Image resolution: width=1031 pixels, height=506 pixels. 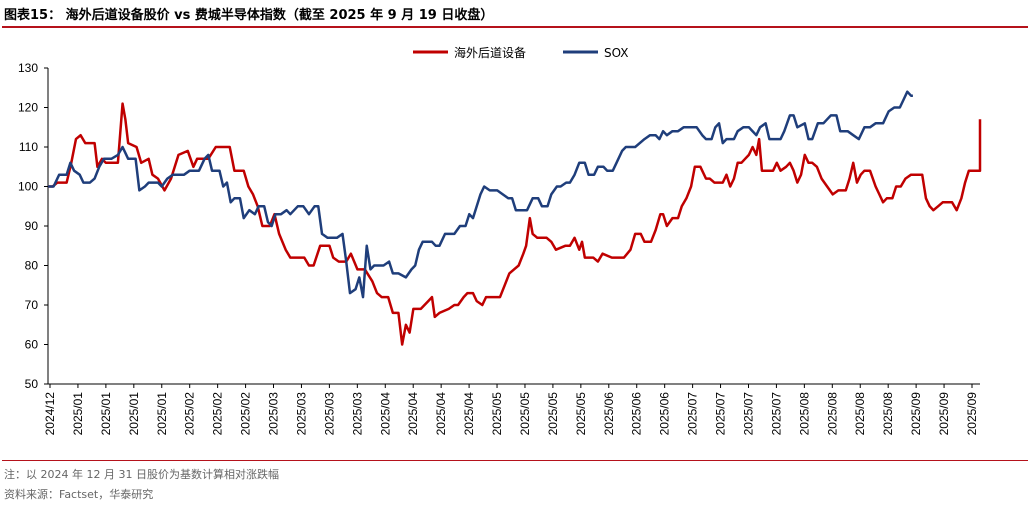 What do you see at coordinates (32, 266) in the screenshot?
I see `y-tick-label: 80` at bounding box center [32, 266].